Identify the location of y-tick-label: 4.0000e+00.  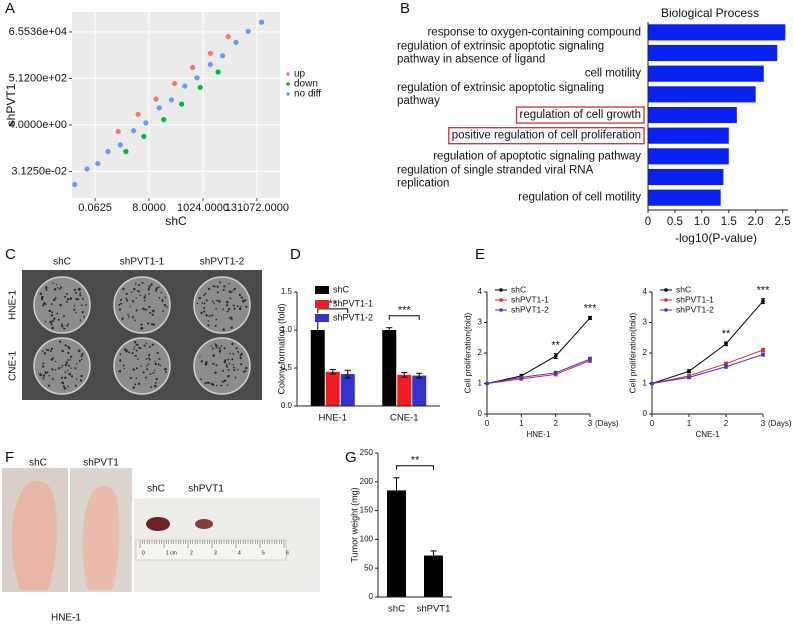
(38, 125).